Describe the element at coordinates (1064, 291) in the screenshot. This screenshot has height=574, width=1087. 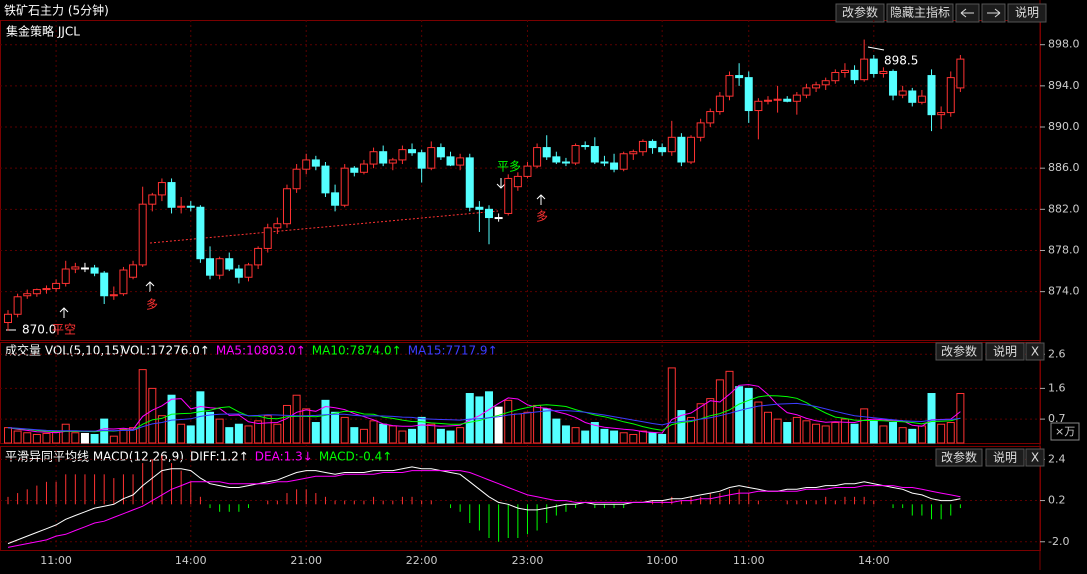
I see `y-tick-label: 874.0` at that location.